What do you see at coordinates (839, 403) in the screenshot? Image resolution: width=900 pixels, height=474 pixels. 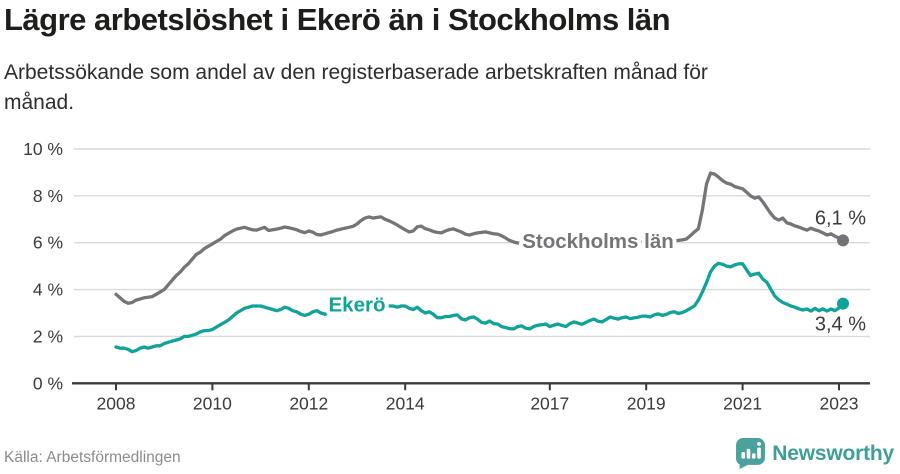 I see `x-axis-tick-label: 2023` at bounding box center [839, 403].